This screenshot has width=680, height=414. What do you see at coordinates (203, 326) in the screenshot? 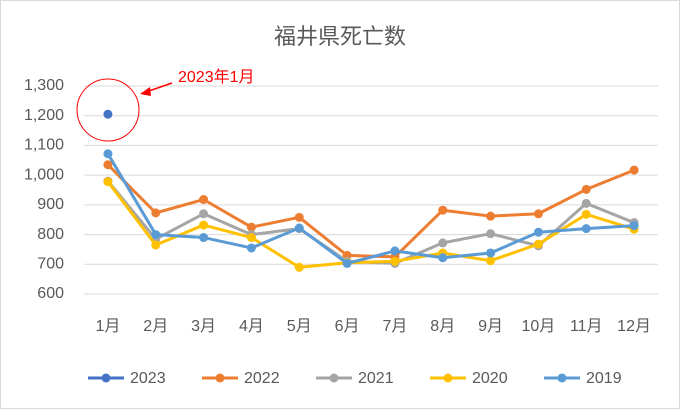
I see `x-tick-label: 3月` at bounding box center [203, 326].